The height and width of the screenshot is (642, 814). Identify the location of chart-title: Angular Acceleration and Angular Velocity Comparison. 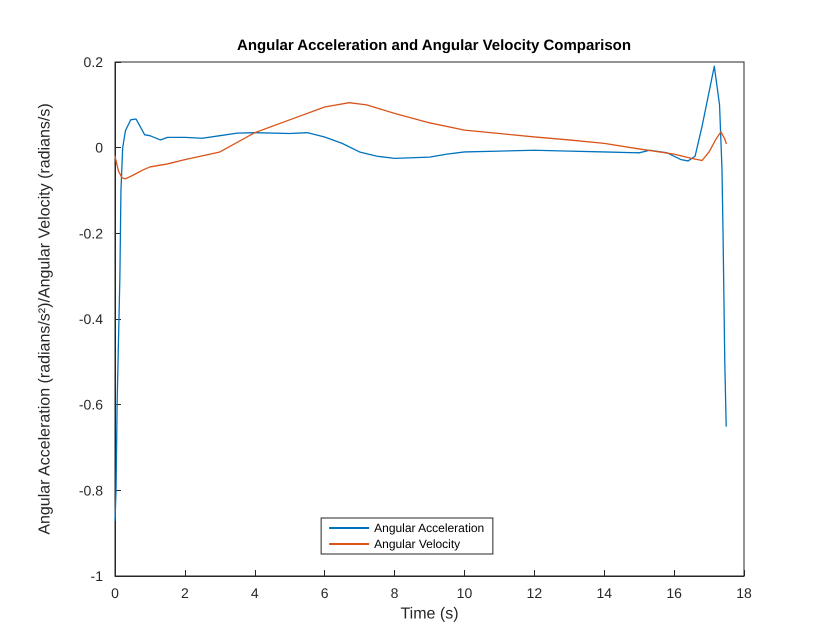
(434, 45).